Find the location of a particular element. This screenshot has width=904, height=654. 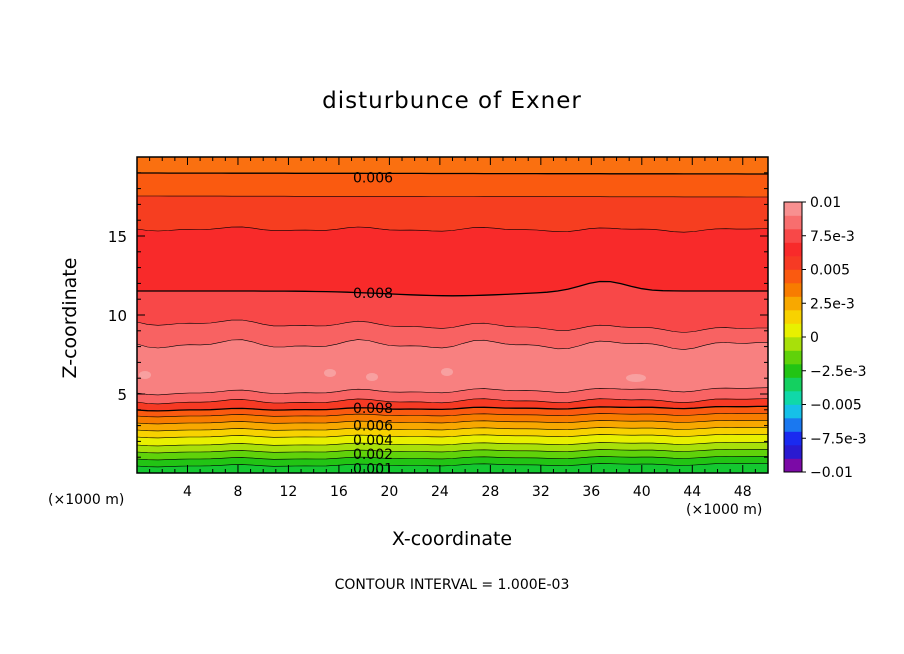

x-tick-label: 12 is located at coordinates (289, 492).